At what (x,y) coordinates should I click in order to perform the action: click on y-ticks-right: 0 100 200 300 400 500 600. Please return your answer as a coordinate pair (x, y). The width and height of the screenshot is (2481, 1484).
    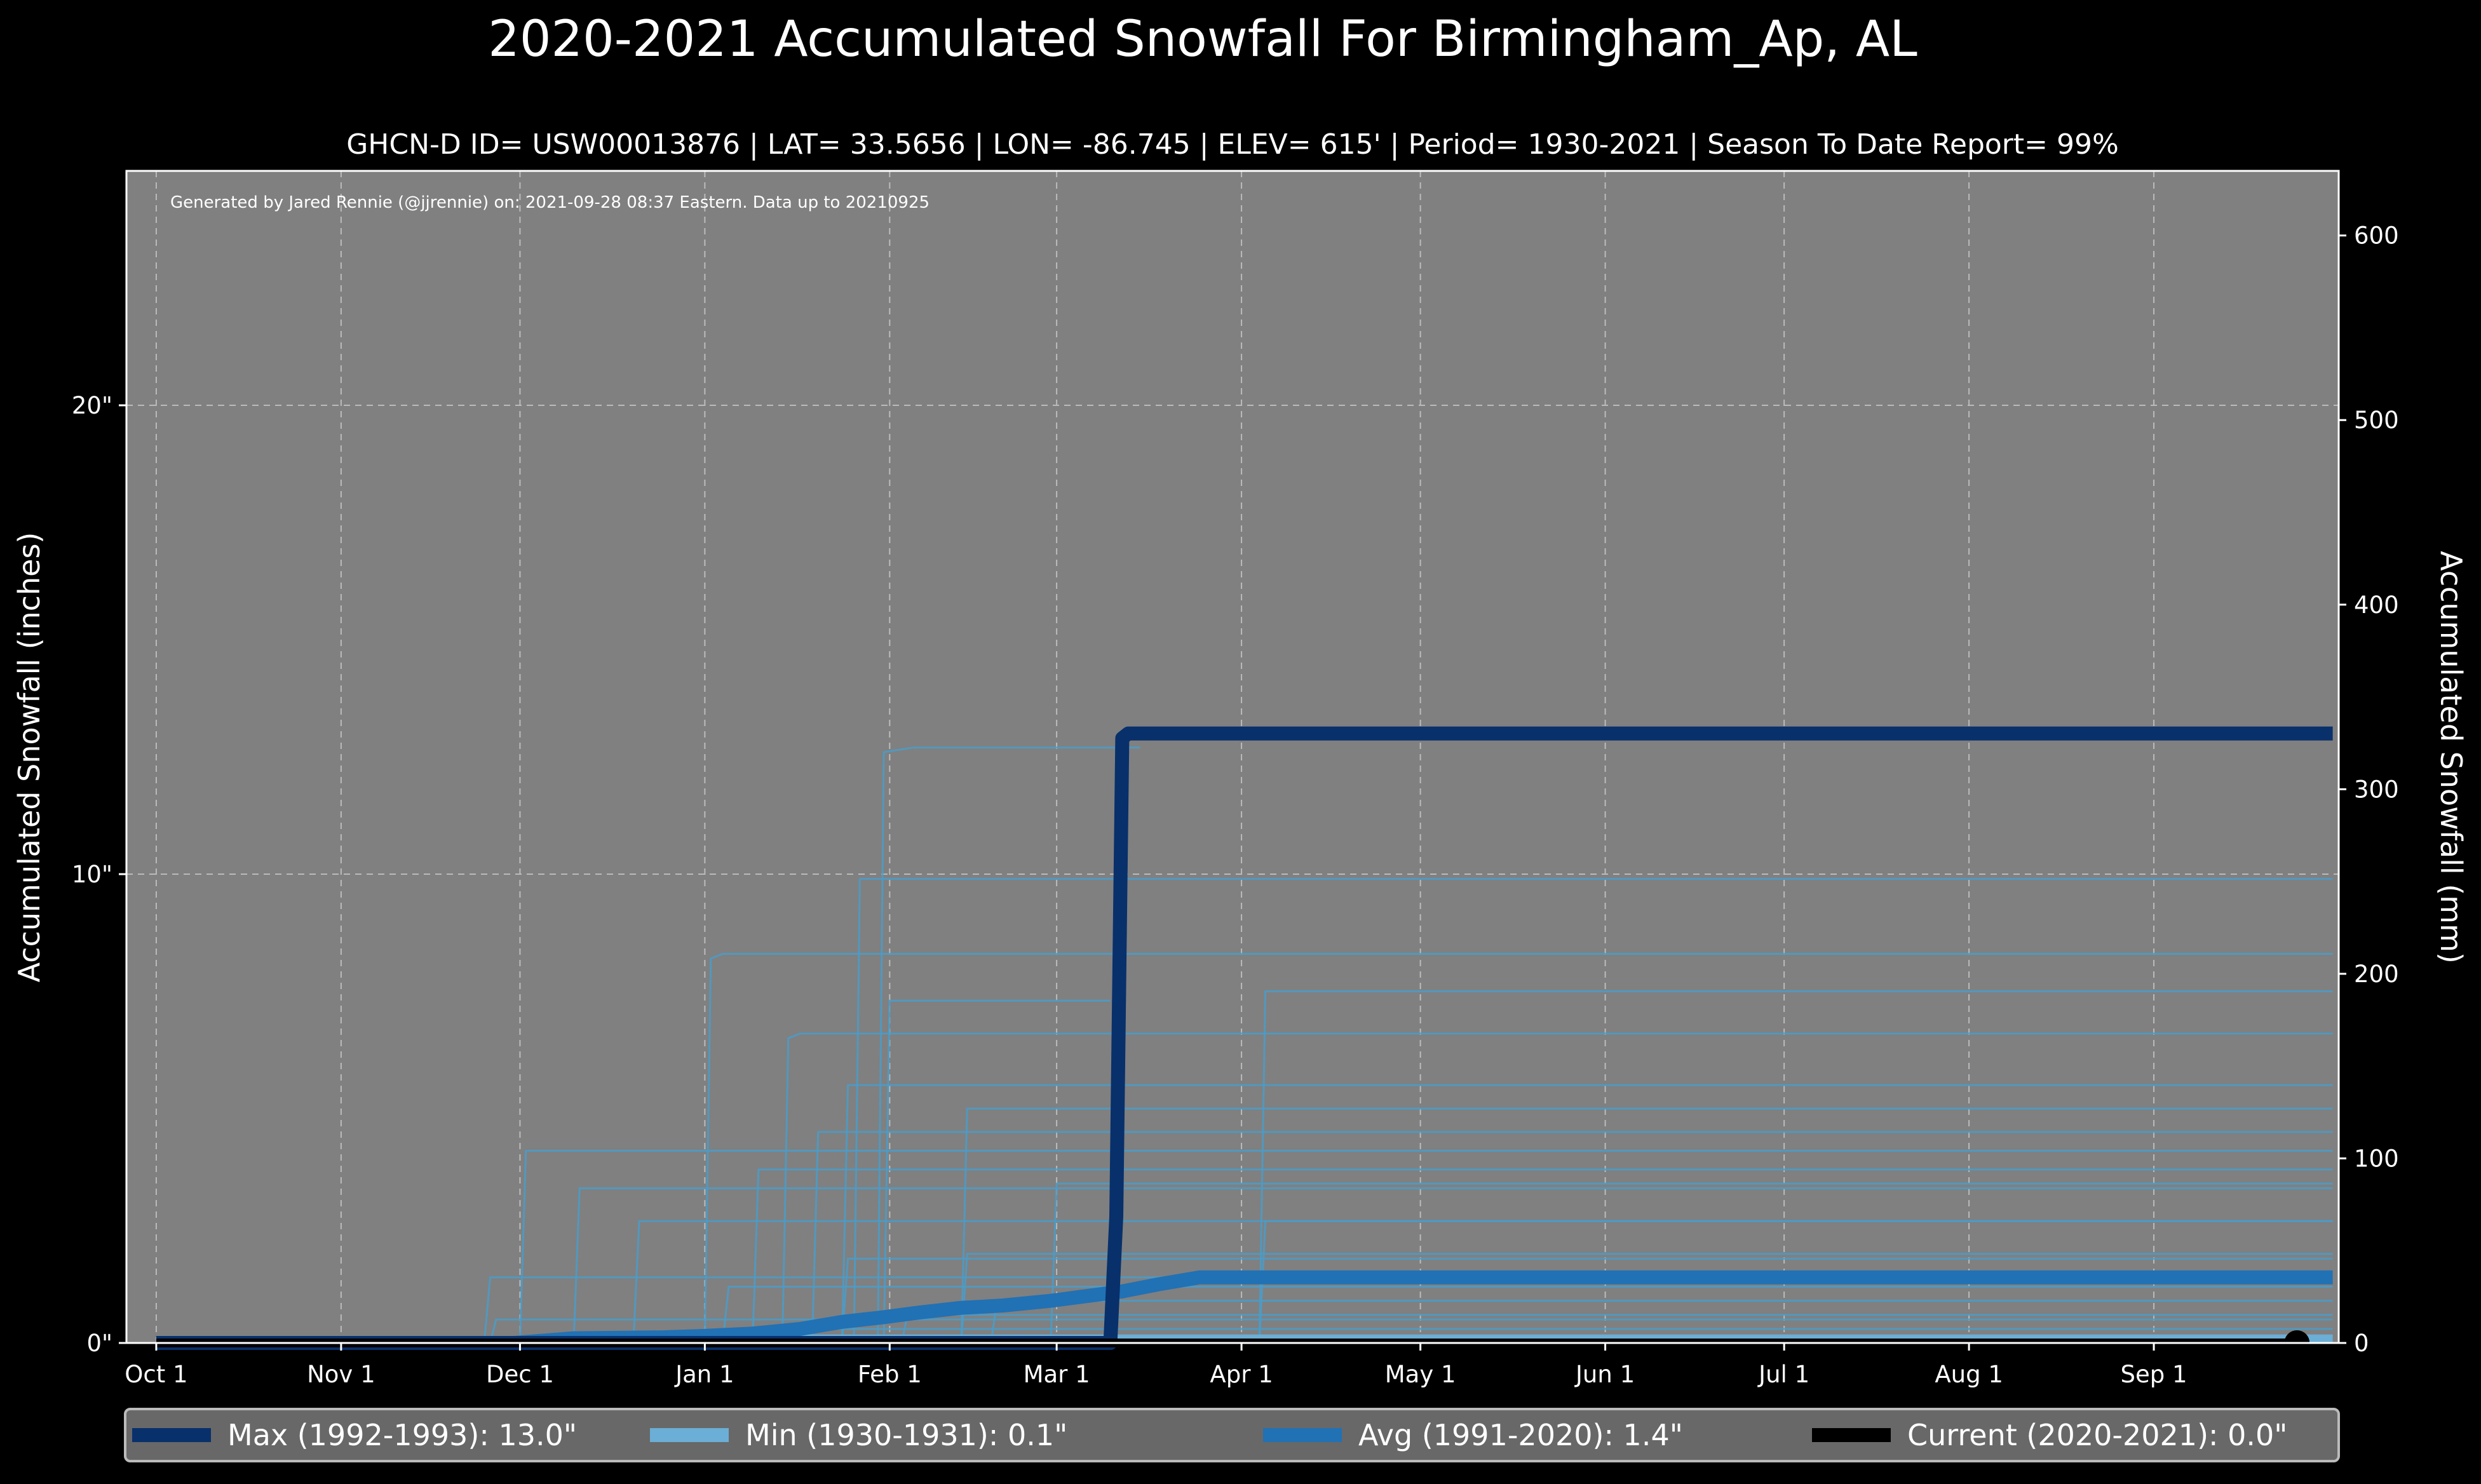
    Looking at the image, I should click on (2369, 789).